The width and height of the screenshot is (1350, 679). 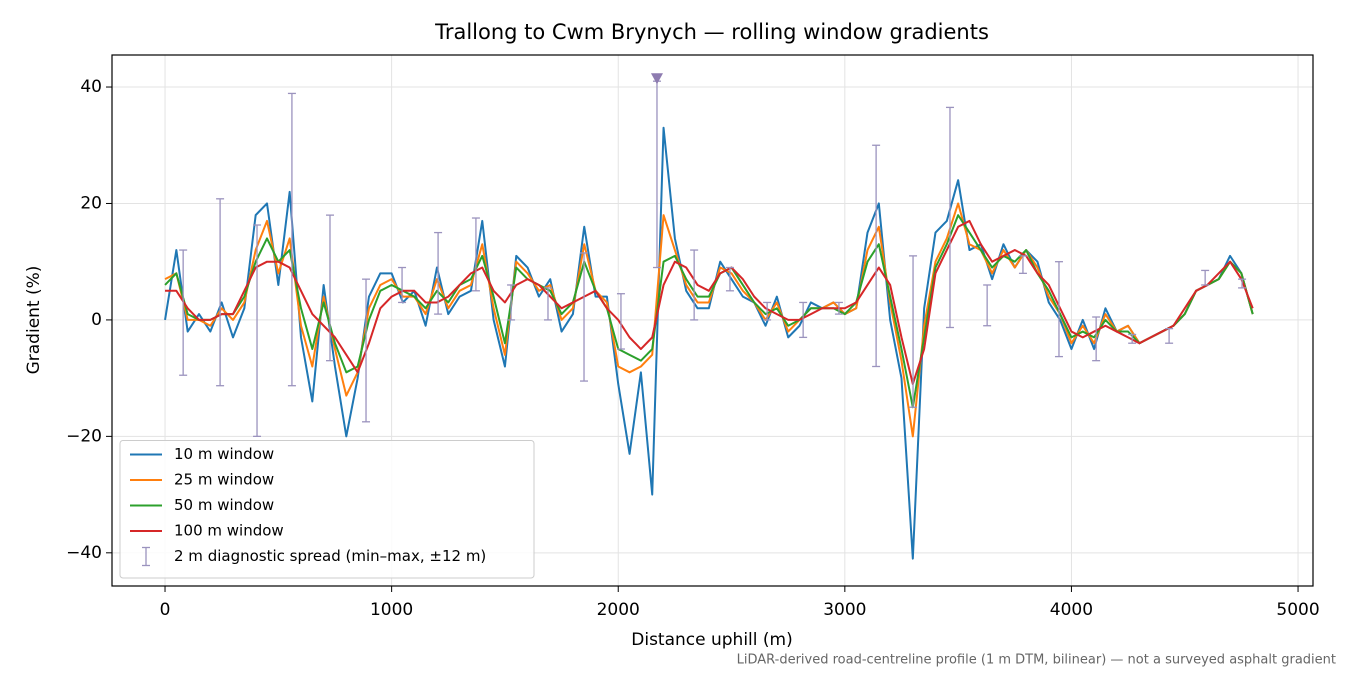 What do you see at coordinates (711, 640) in the screenshot?
I see `x-axis-label: Distance uphill (m)` at bounding box center [711, 640].